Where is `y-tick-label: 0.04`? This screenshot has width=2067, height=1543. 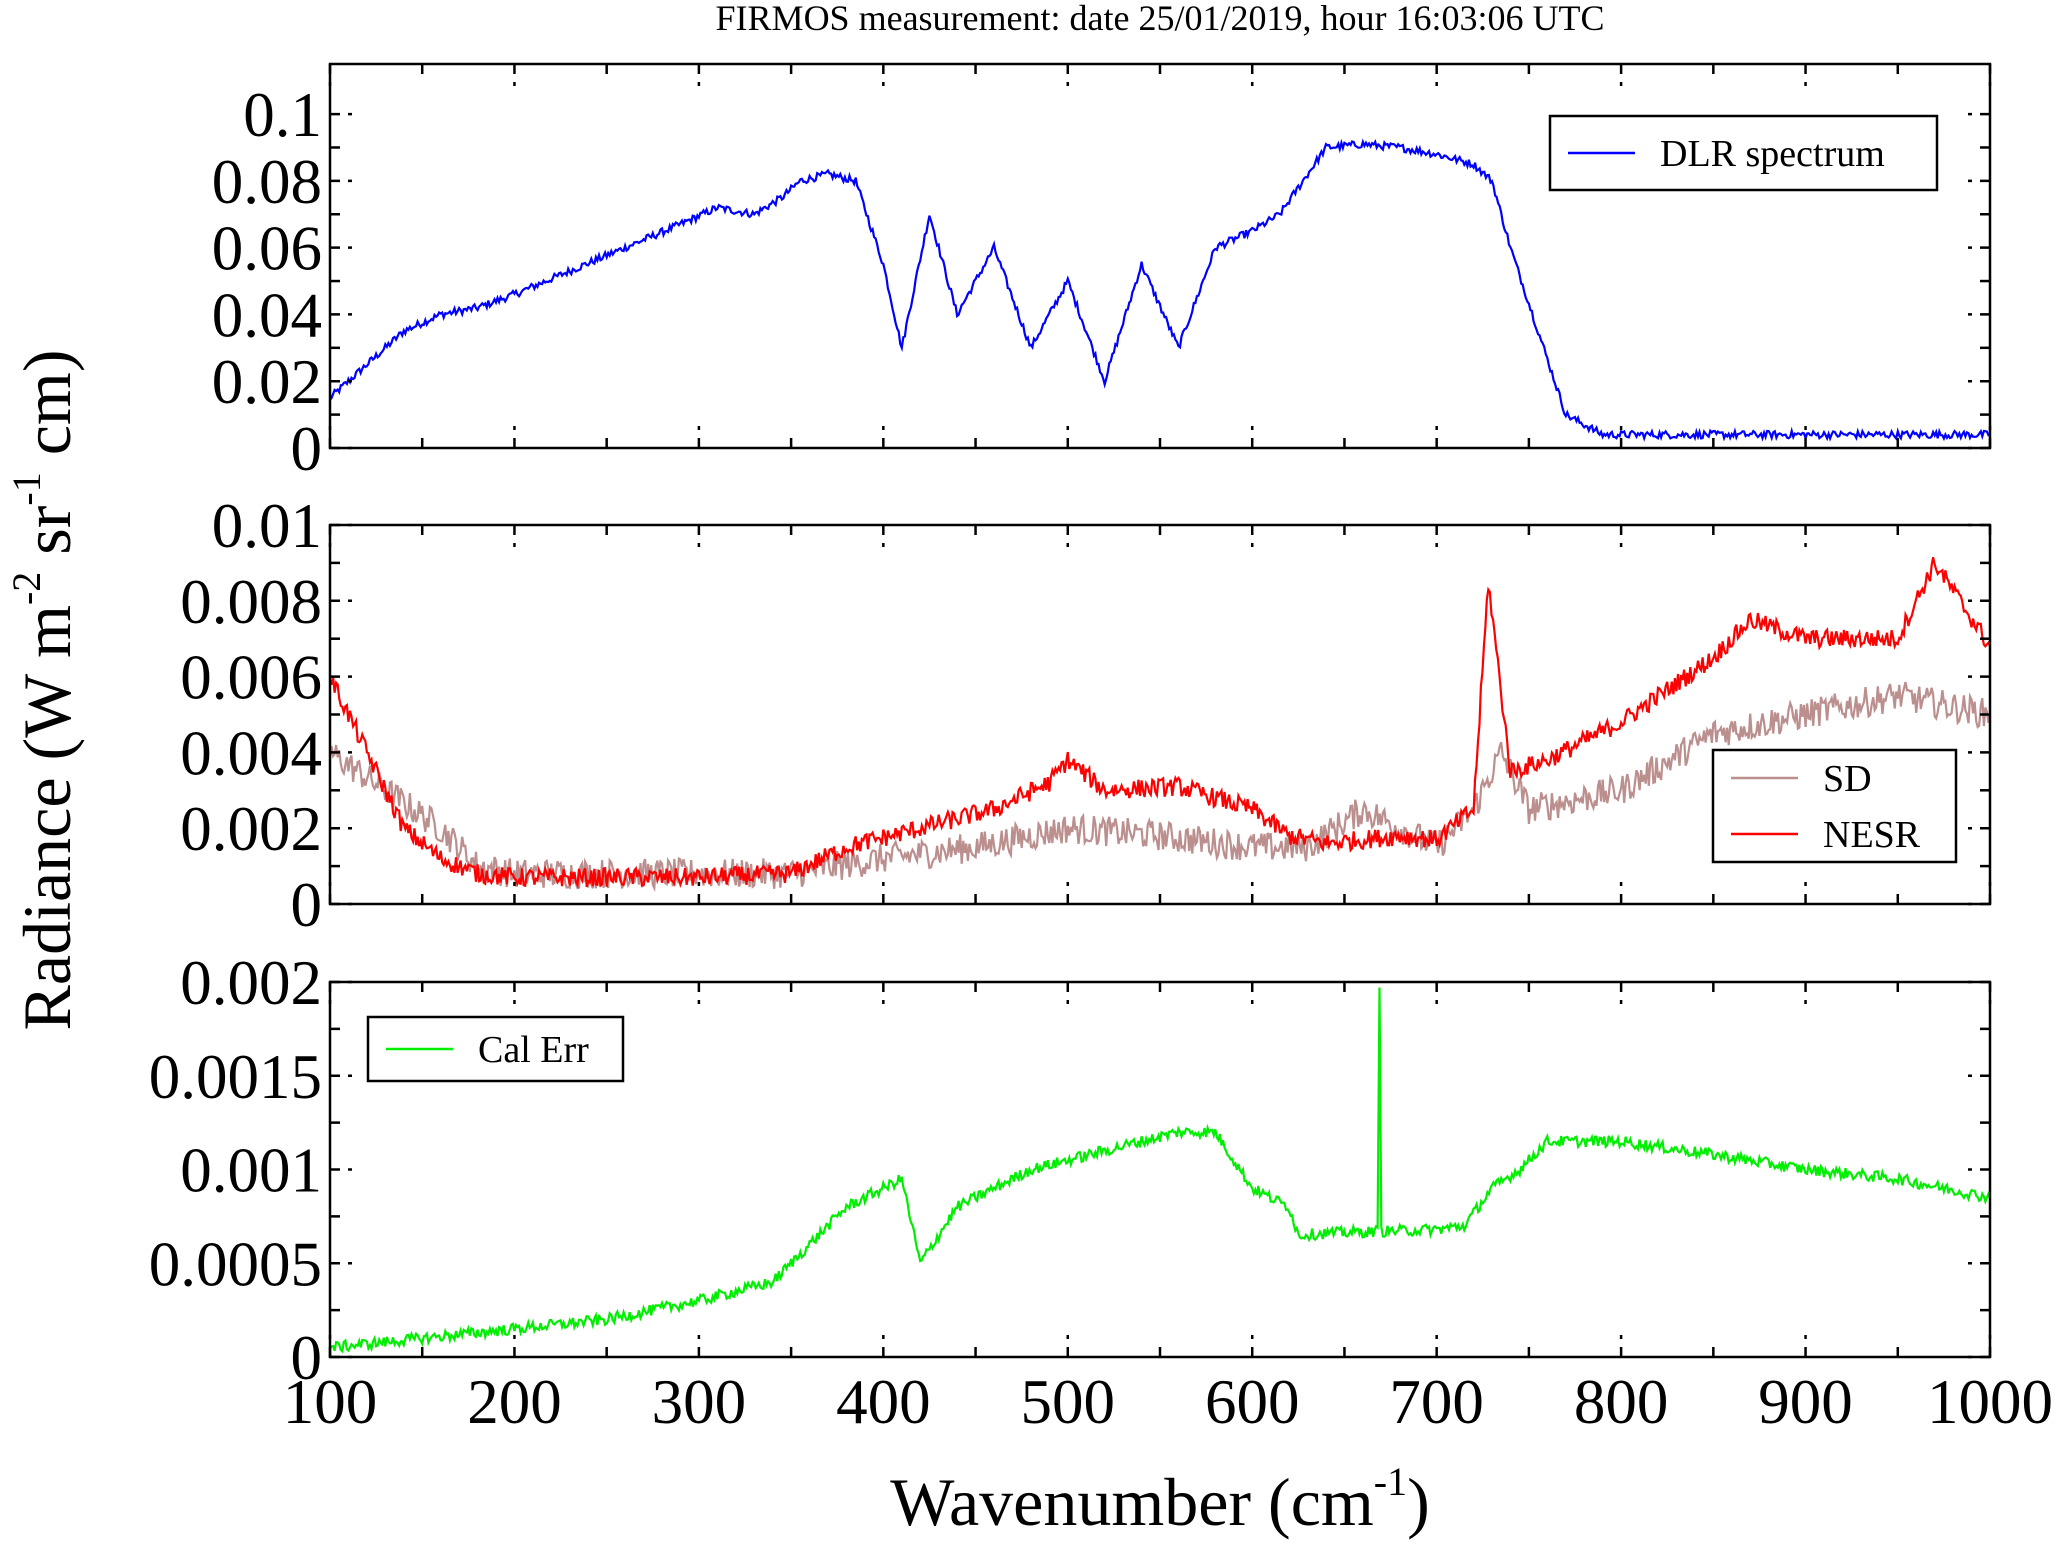
y-tick-label: 0.04 is located at coordinates (267, 315).